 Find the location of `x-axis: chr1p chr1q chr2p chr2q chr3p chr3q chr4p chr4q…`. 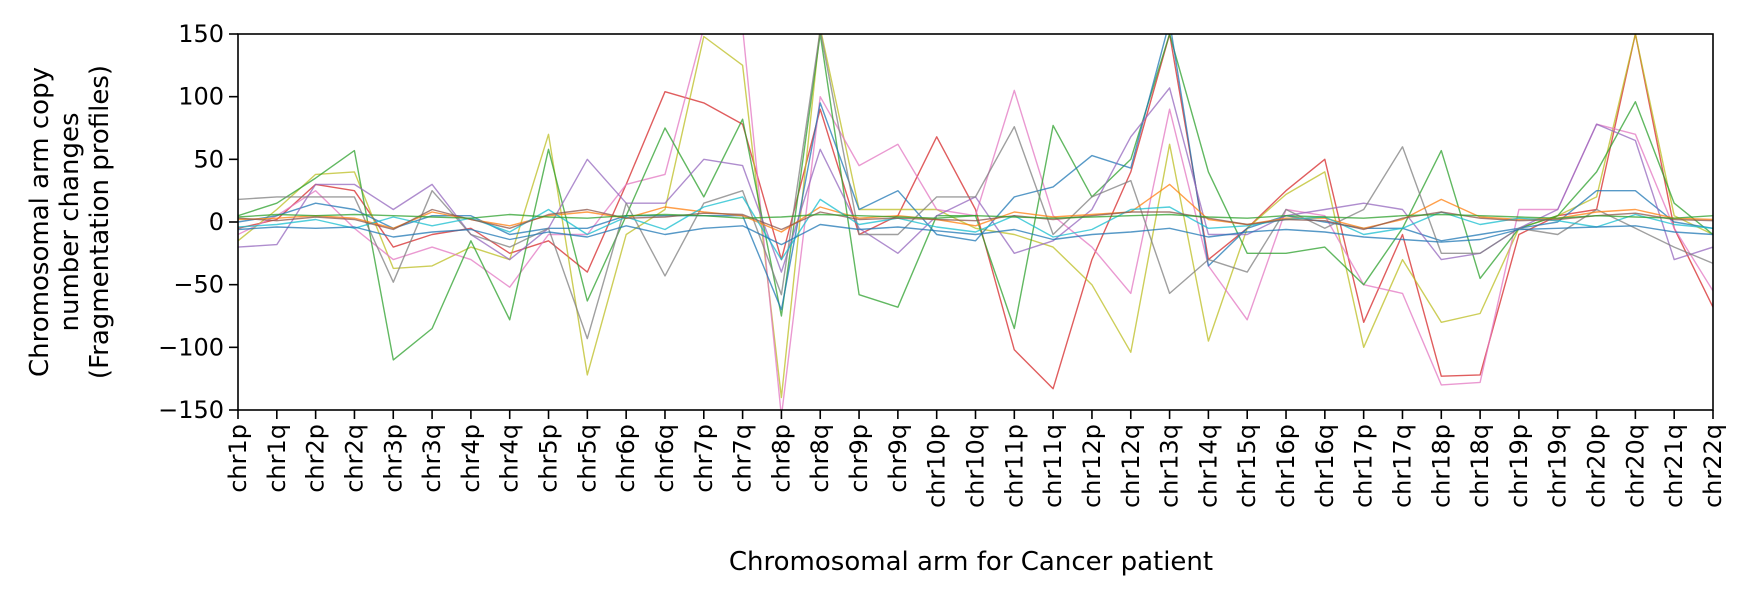

x-axis: chr1p chr1q chr2p chr2q chr3p chr3q chr4p chr4q… is located at coordinates (975, 459).